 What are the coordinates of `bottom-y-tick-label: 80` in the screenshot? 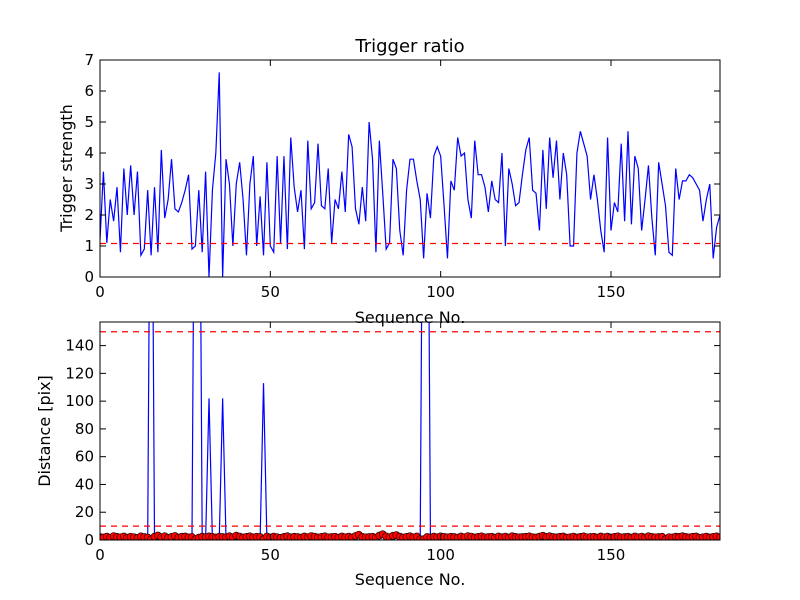 It's located at (84, 429).